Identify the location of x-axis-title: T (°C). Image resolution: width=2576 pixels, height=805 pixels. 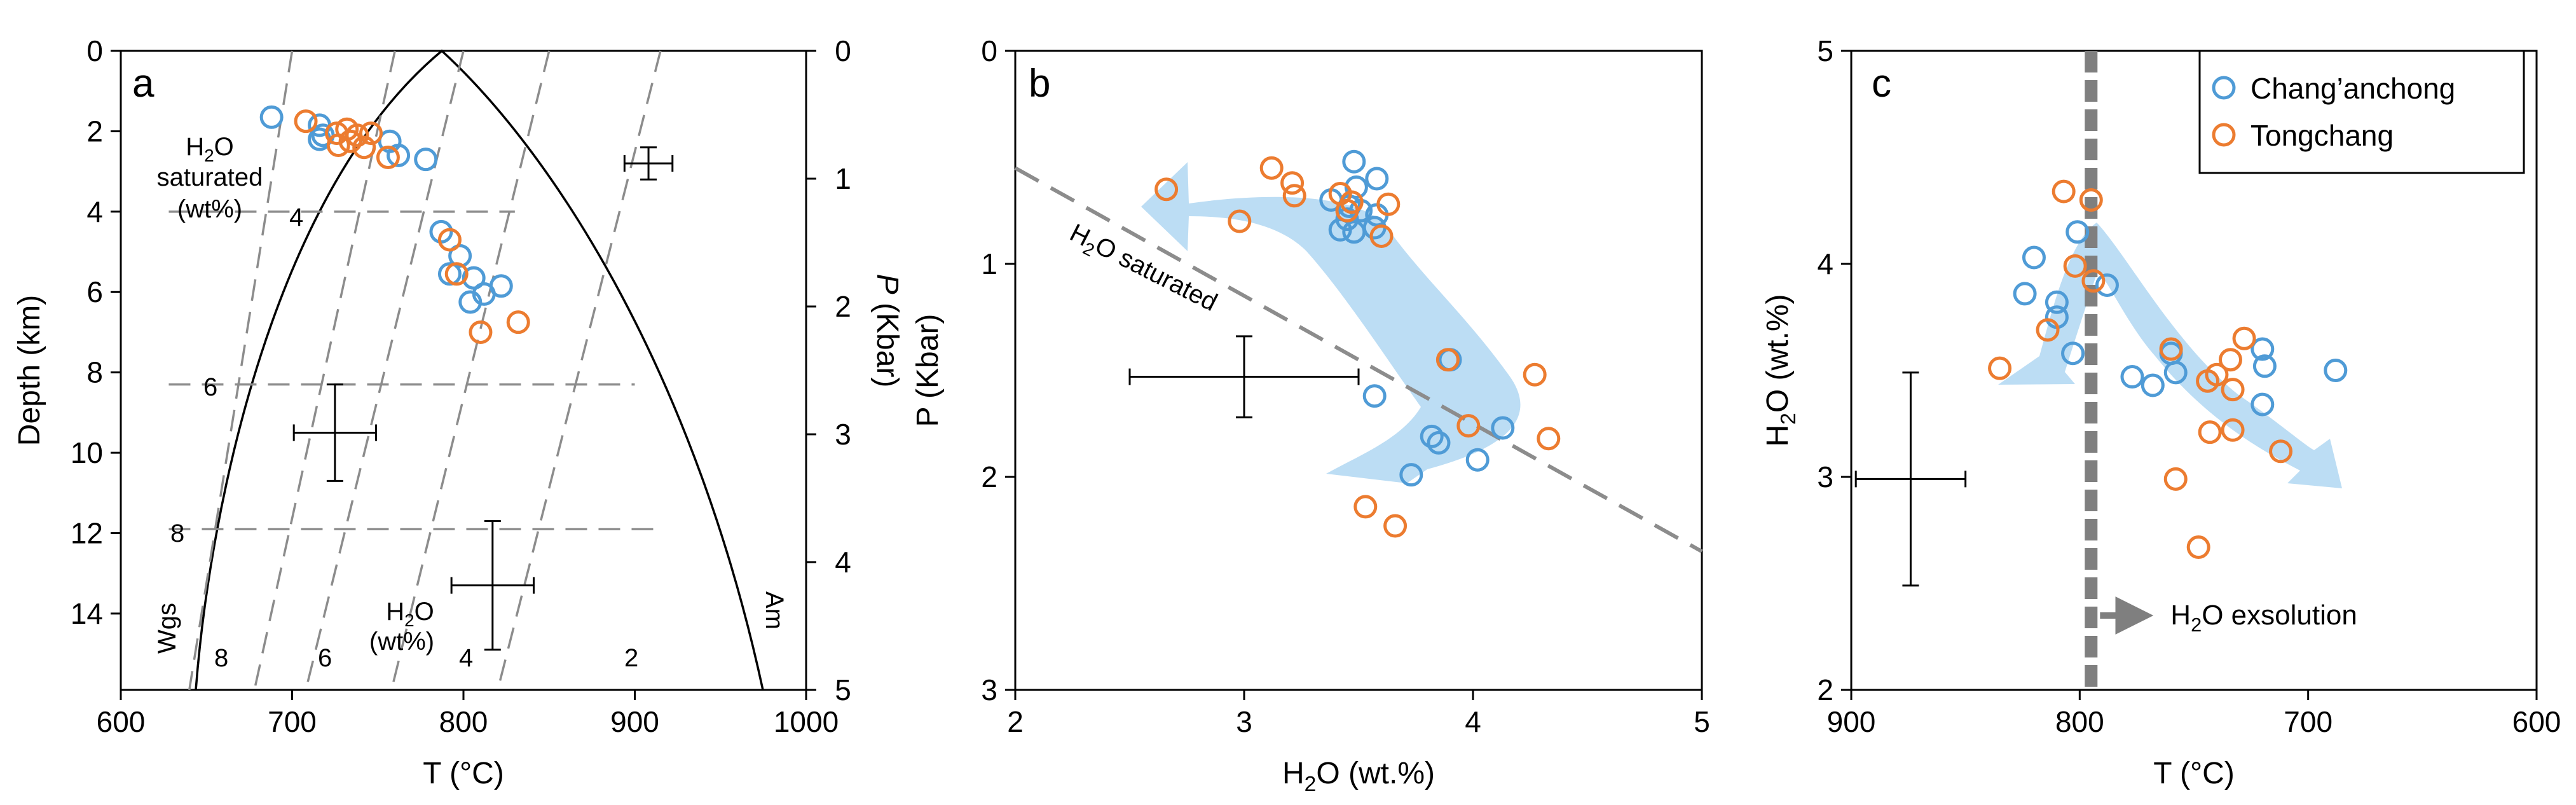
(463, 773).